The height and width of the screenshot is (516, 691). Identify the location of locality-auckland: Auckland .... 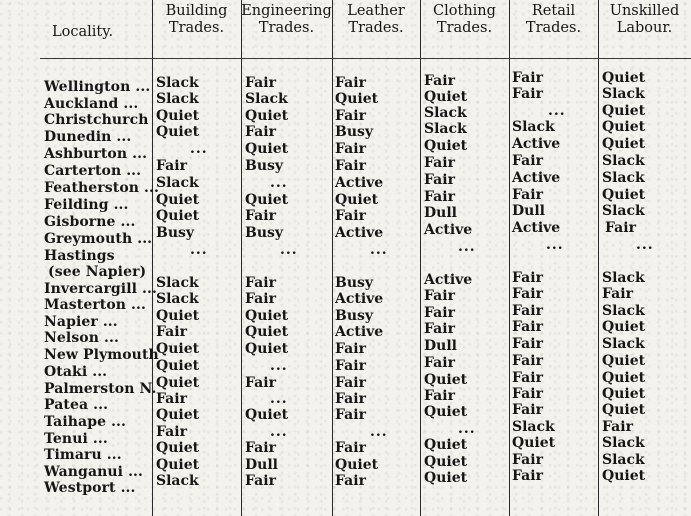
(91, 104).